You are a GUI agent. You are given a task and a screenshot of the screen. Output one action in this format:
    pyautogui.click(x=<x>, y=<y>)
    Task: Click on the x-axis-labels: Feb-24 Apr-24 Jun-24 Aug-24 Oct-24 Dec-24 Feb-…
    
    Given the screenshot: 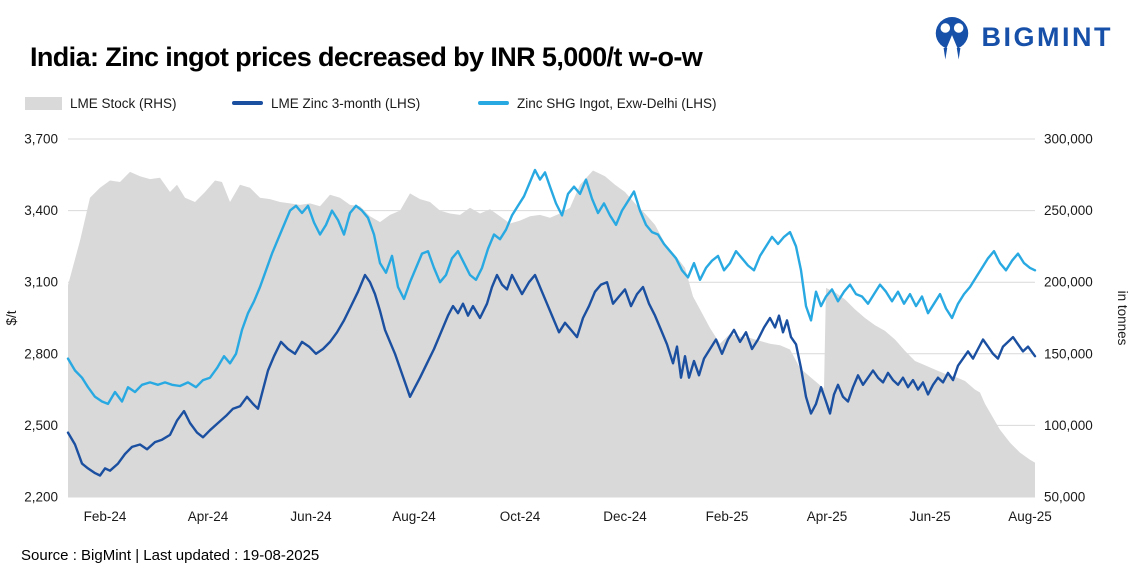 What is the action you would take?
    pyautogui.click(x=568, y=516)
    